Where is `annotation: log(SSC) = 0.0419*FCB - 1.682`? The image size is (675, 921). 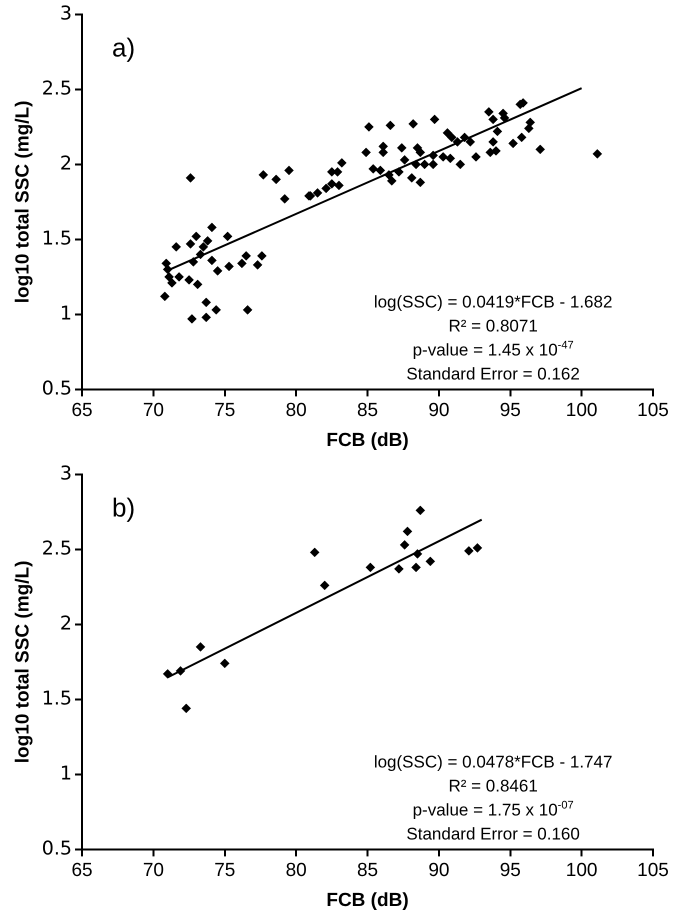
annotation: log(SSC) = 0.0419*FCB - 1.682 is located at coordinates (493, 302).